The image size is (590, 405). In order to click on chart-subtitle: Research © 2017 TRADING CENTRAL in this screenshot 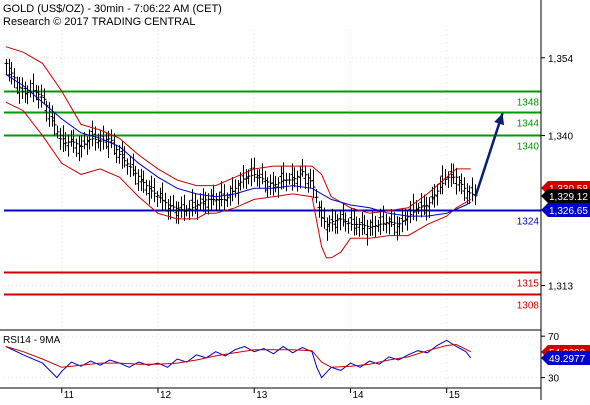, I will do `click(99, 22)`.